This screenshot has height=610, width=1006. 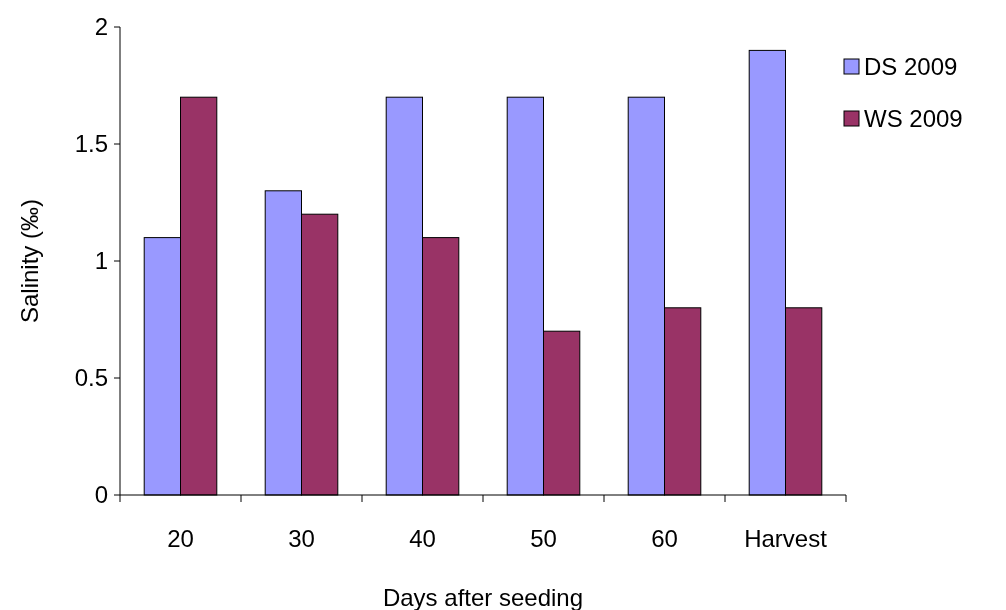 What do you see at coordinates (101, 495) in the screenshot?
I see `y-tick-label: 0` at bounding box center [101, 495].